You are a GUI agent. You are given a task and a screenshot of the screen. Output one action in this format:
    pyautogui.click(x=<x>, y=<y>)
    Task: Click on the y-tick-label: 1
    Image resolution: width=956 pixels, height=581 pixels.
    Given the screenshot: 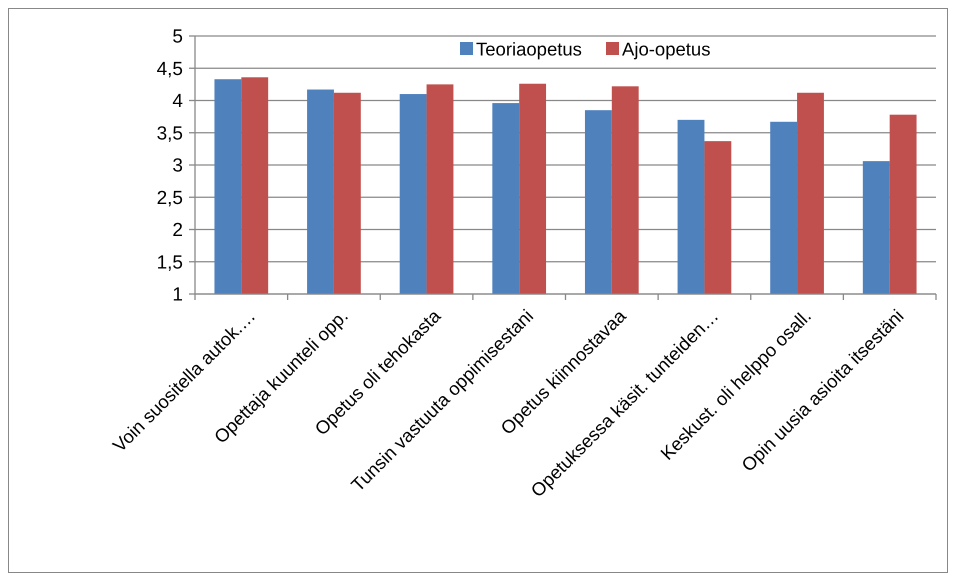 What is the action you would take?
    pyautogui.click(x=177, y=295)
    